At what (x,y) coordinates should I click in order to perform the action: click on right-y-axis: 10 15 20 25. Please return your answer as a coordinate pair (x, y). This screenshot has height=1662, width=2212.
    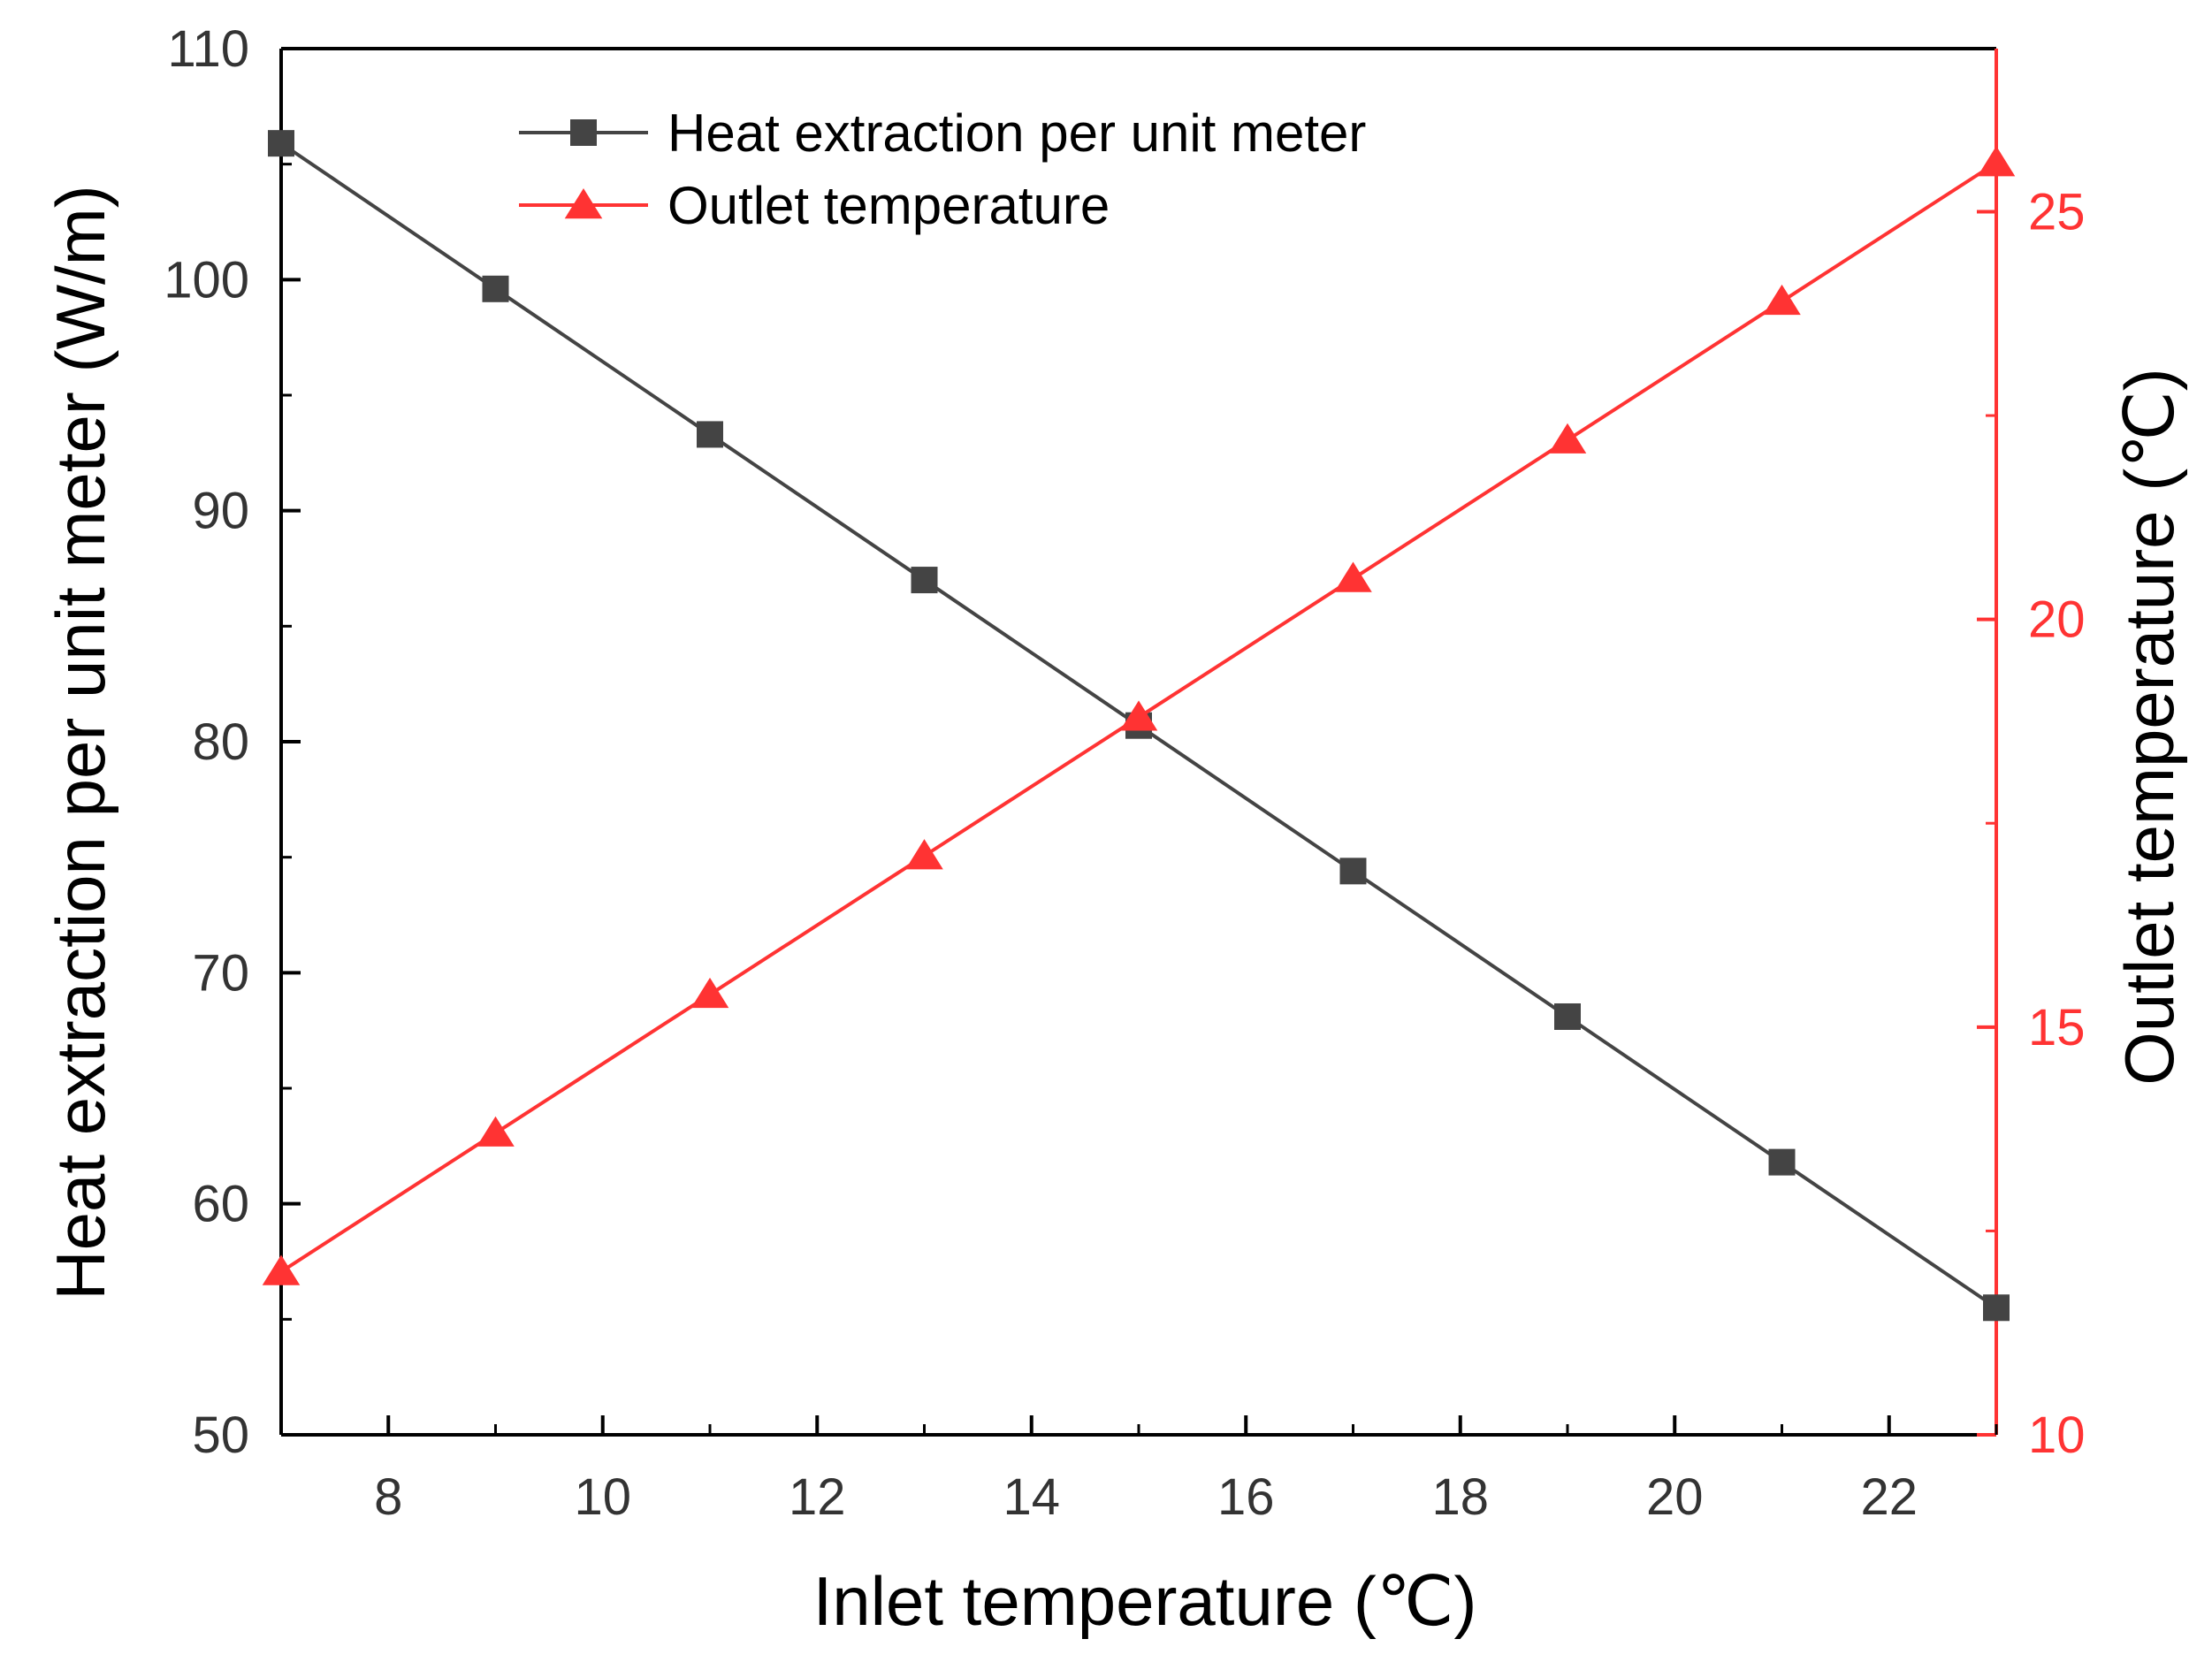
    Looking at the image, I should click on (2031, 823).